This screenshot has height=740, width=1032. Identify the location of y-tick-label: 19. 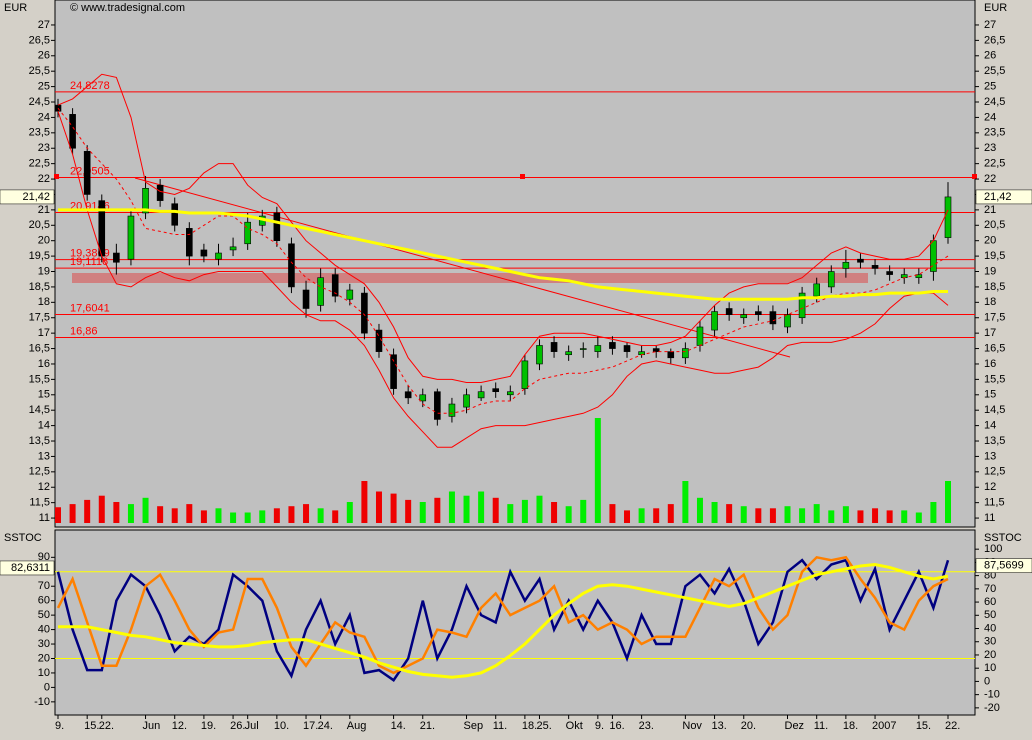
(990, 271).